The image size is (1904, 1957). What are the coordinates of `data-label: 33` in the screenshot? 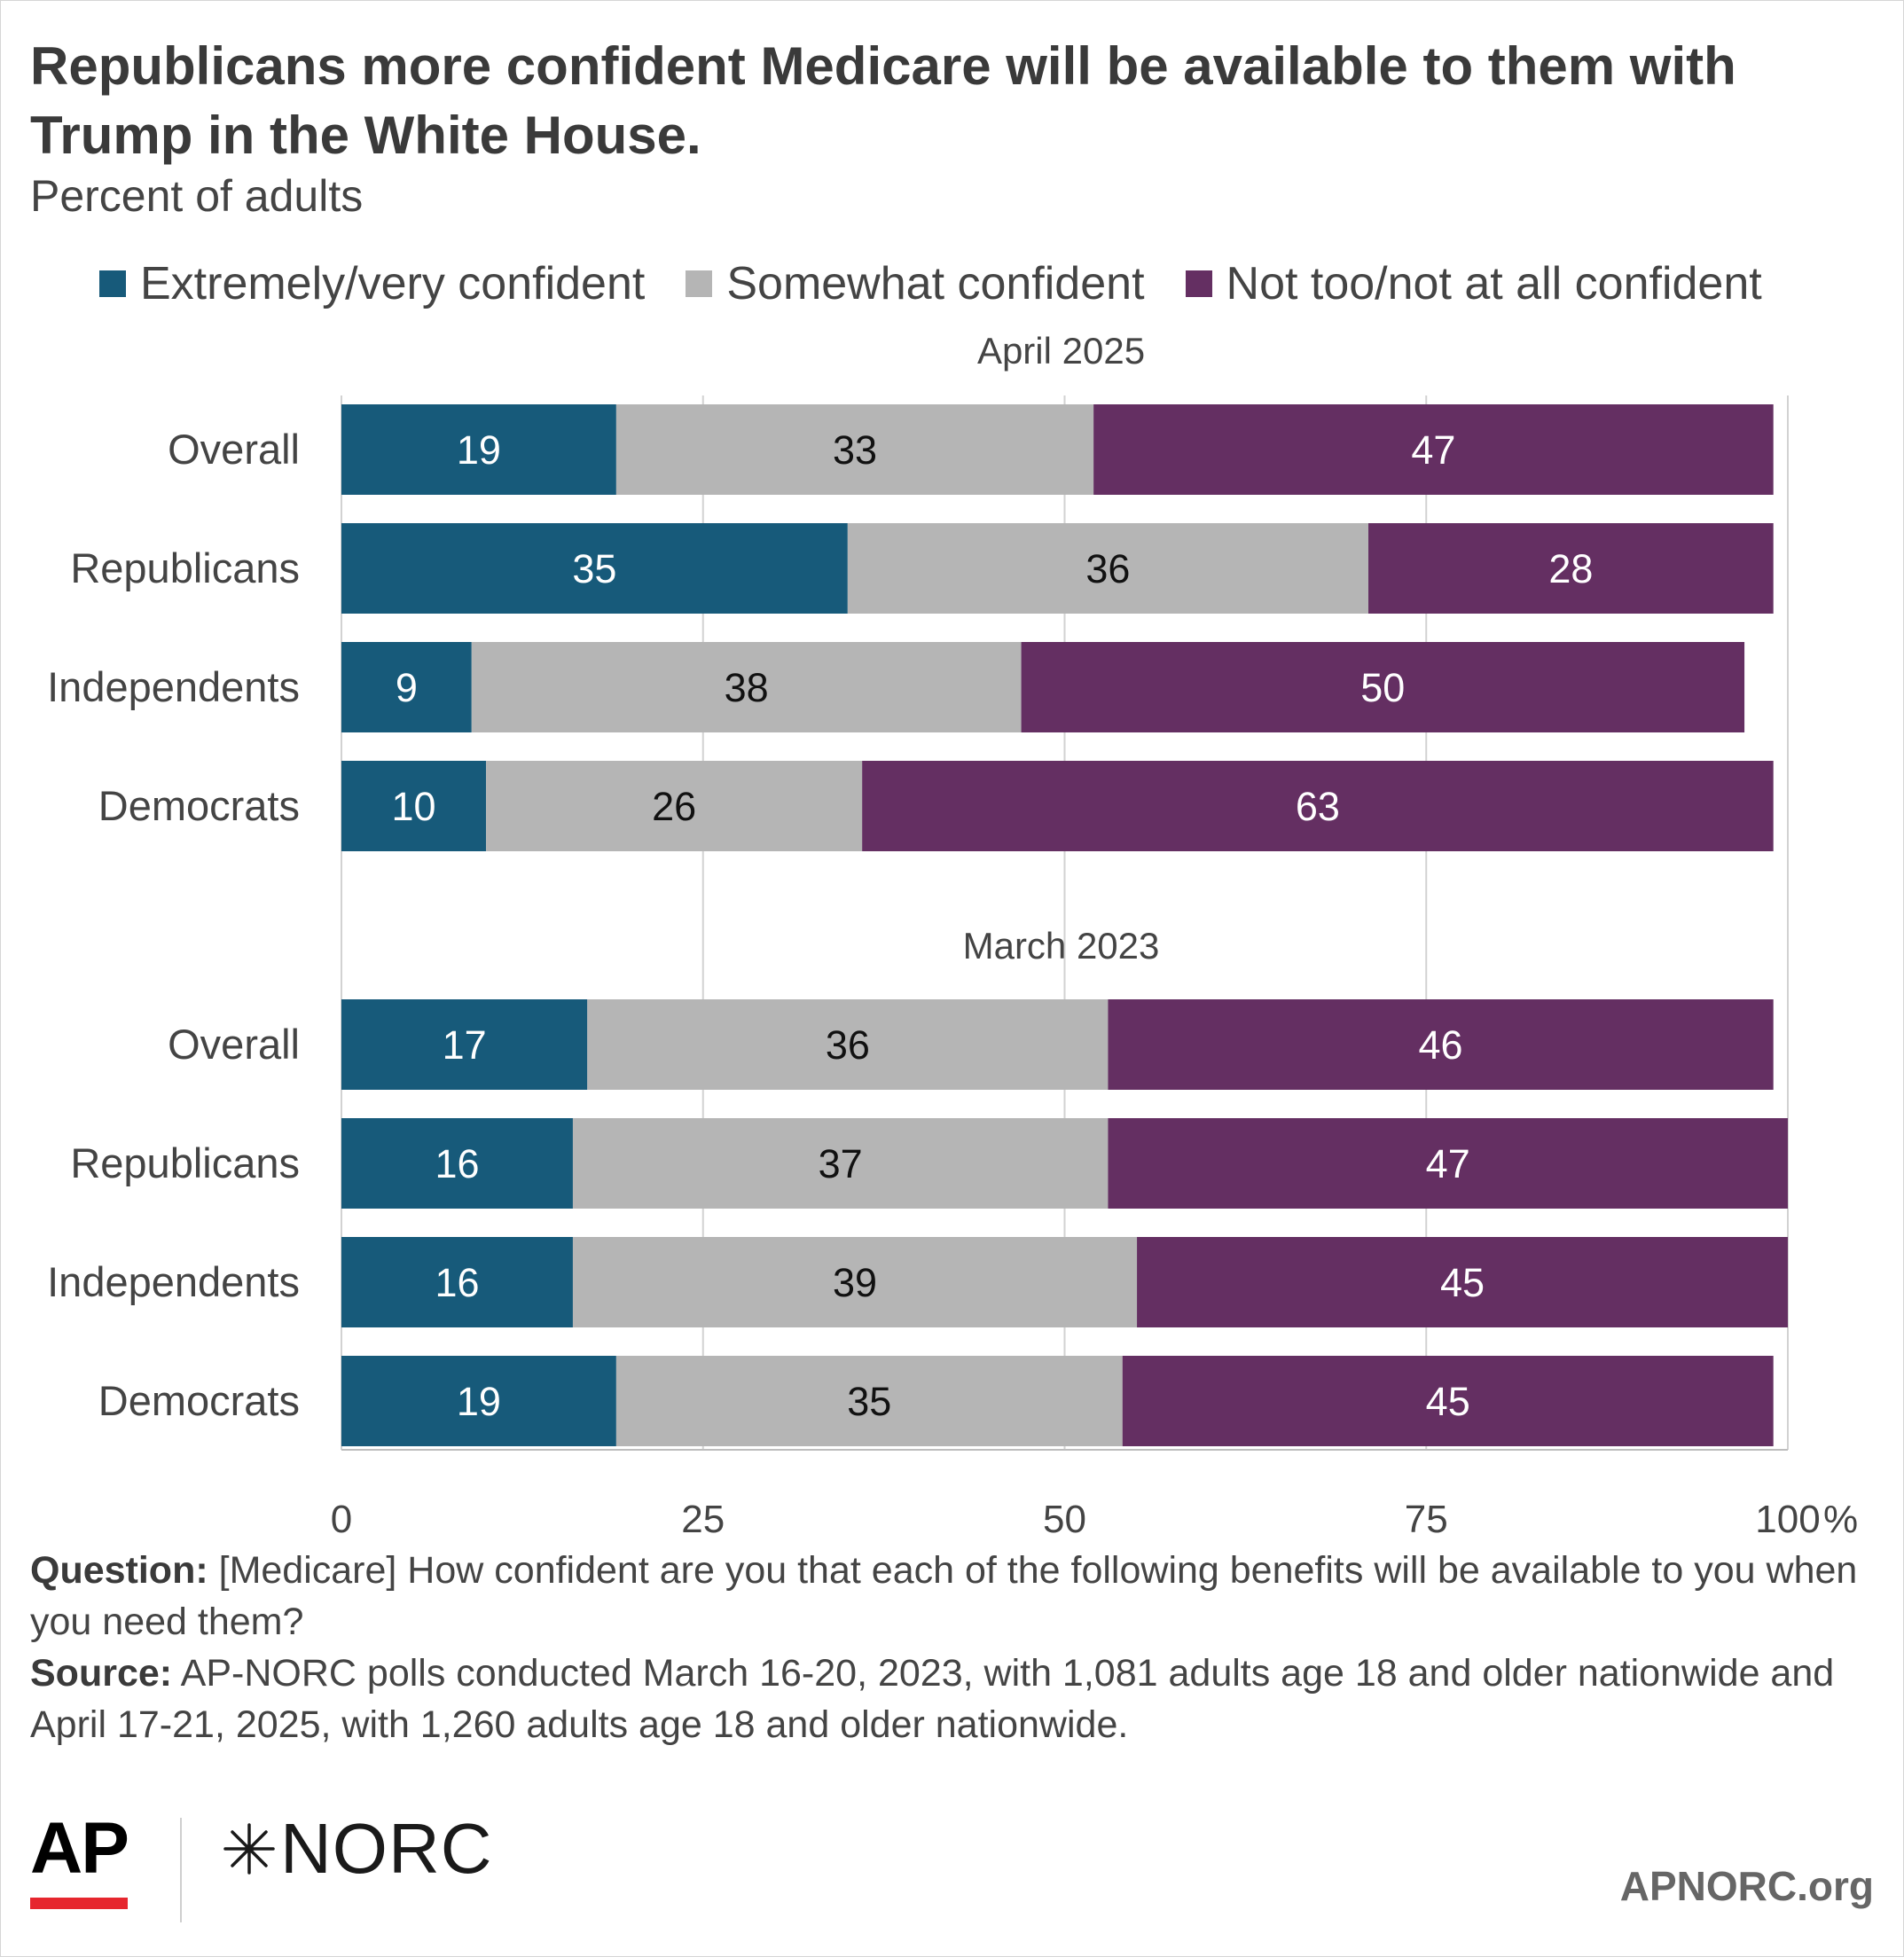 It's located at (855, 450).